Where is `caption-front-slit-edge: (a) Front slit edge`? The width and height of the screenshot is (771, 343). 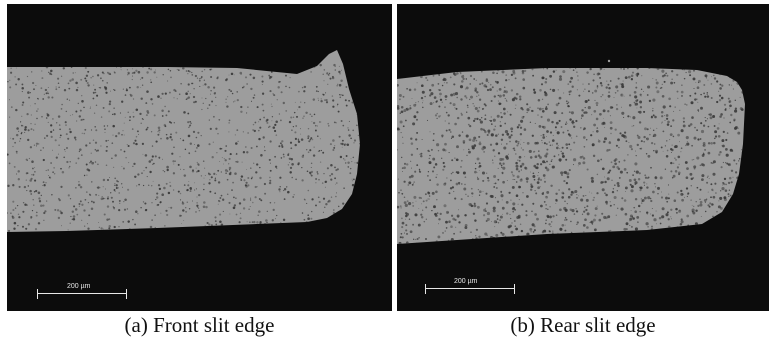
caption-front-slit-edge: (a) Front slit edge is located at coordinates (199, 325).